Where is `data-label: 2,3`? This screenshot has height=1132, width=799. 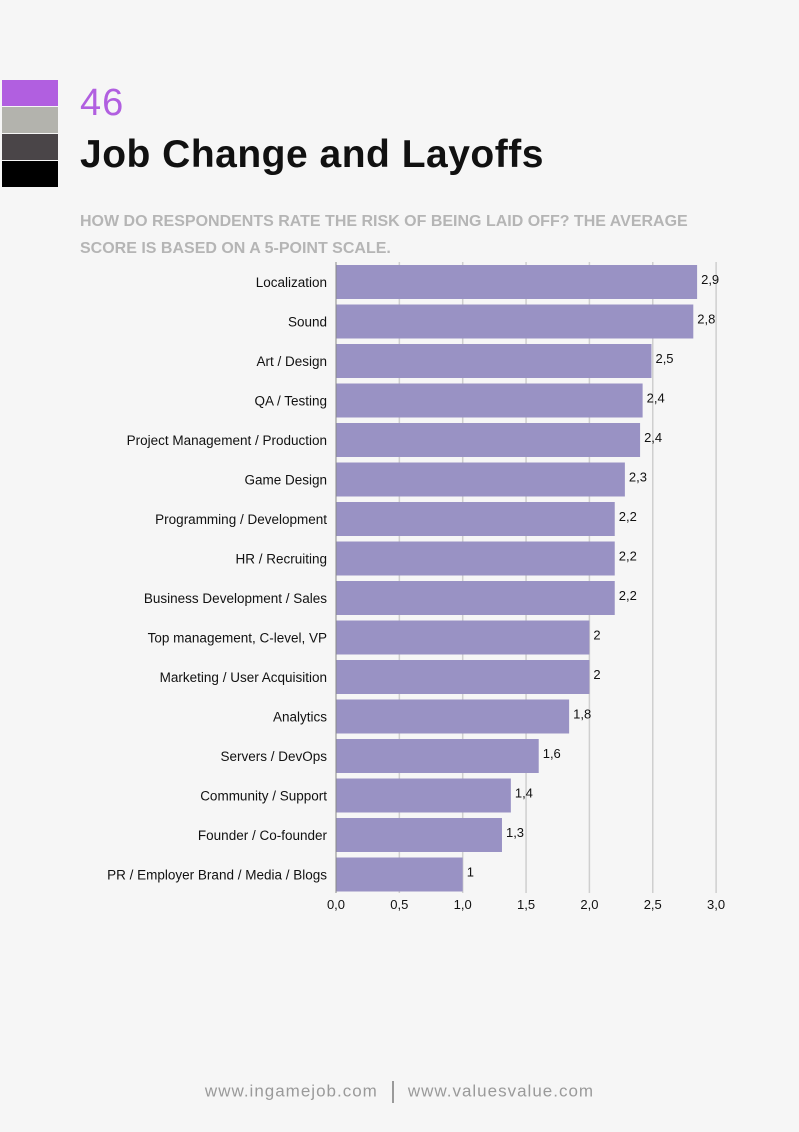 data-label: 2,3 is located at coordinates (638, 477).